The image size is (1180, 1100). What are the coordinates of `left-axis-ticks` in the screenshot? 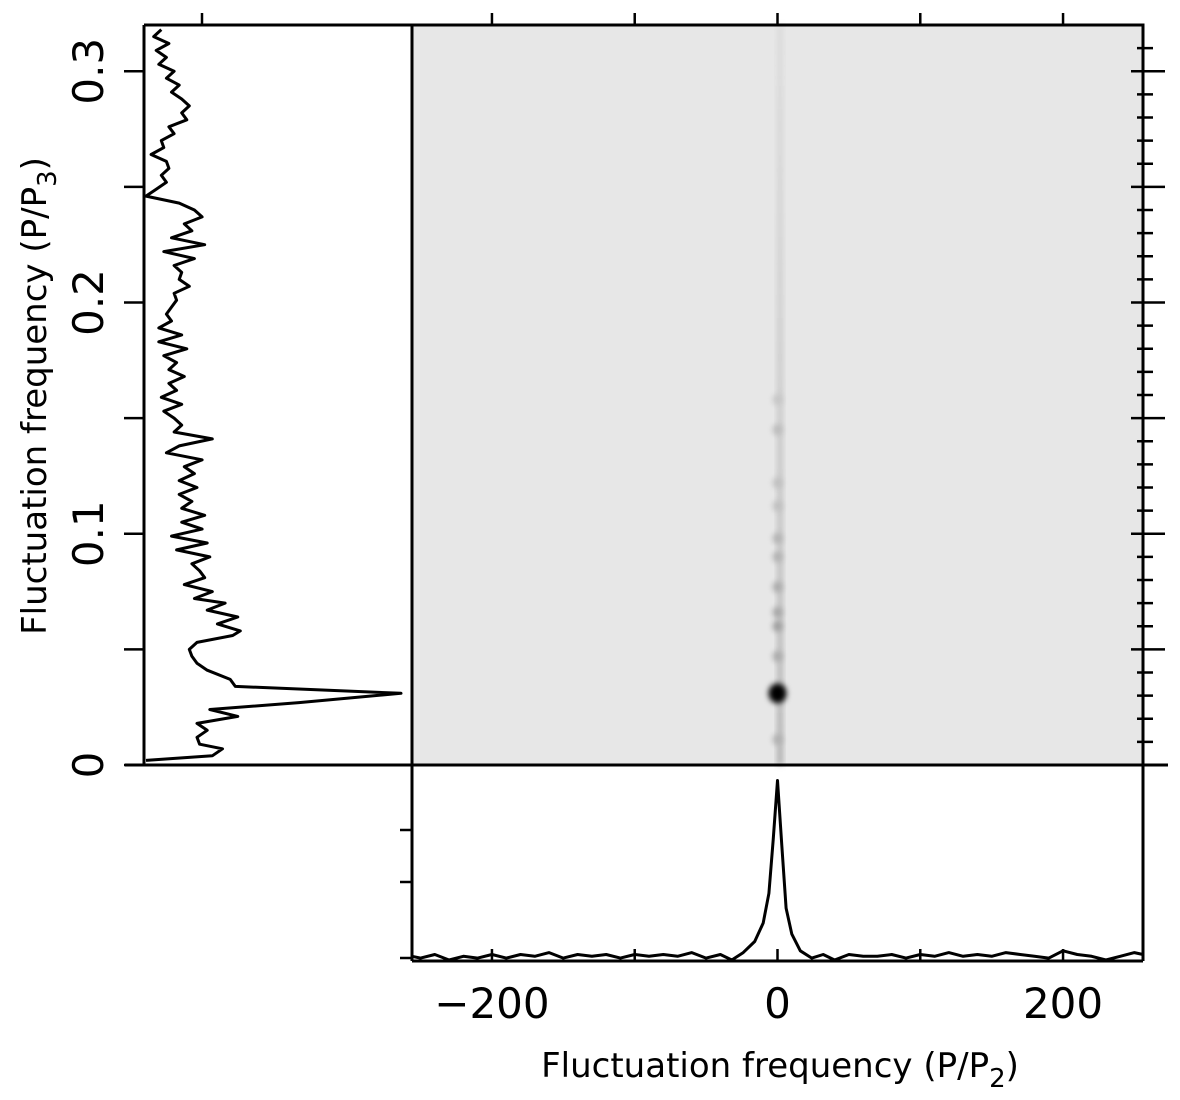 It's located at (134, 418).